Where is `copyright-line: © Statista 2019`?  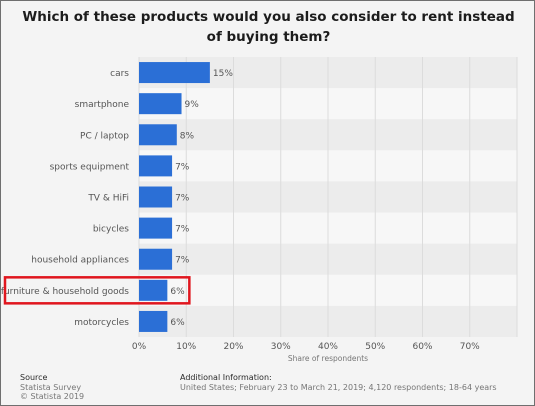
copyright-line: © Statista 2019 is located at coordinates (52, 396).